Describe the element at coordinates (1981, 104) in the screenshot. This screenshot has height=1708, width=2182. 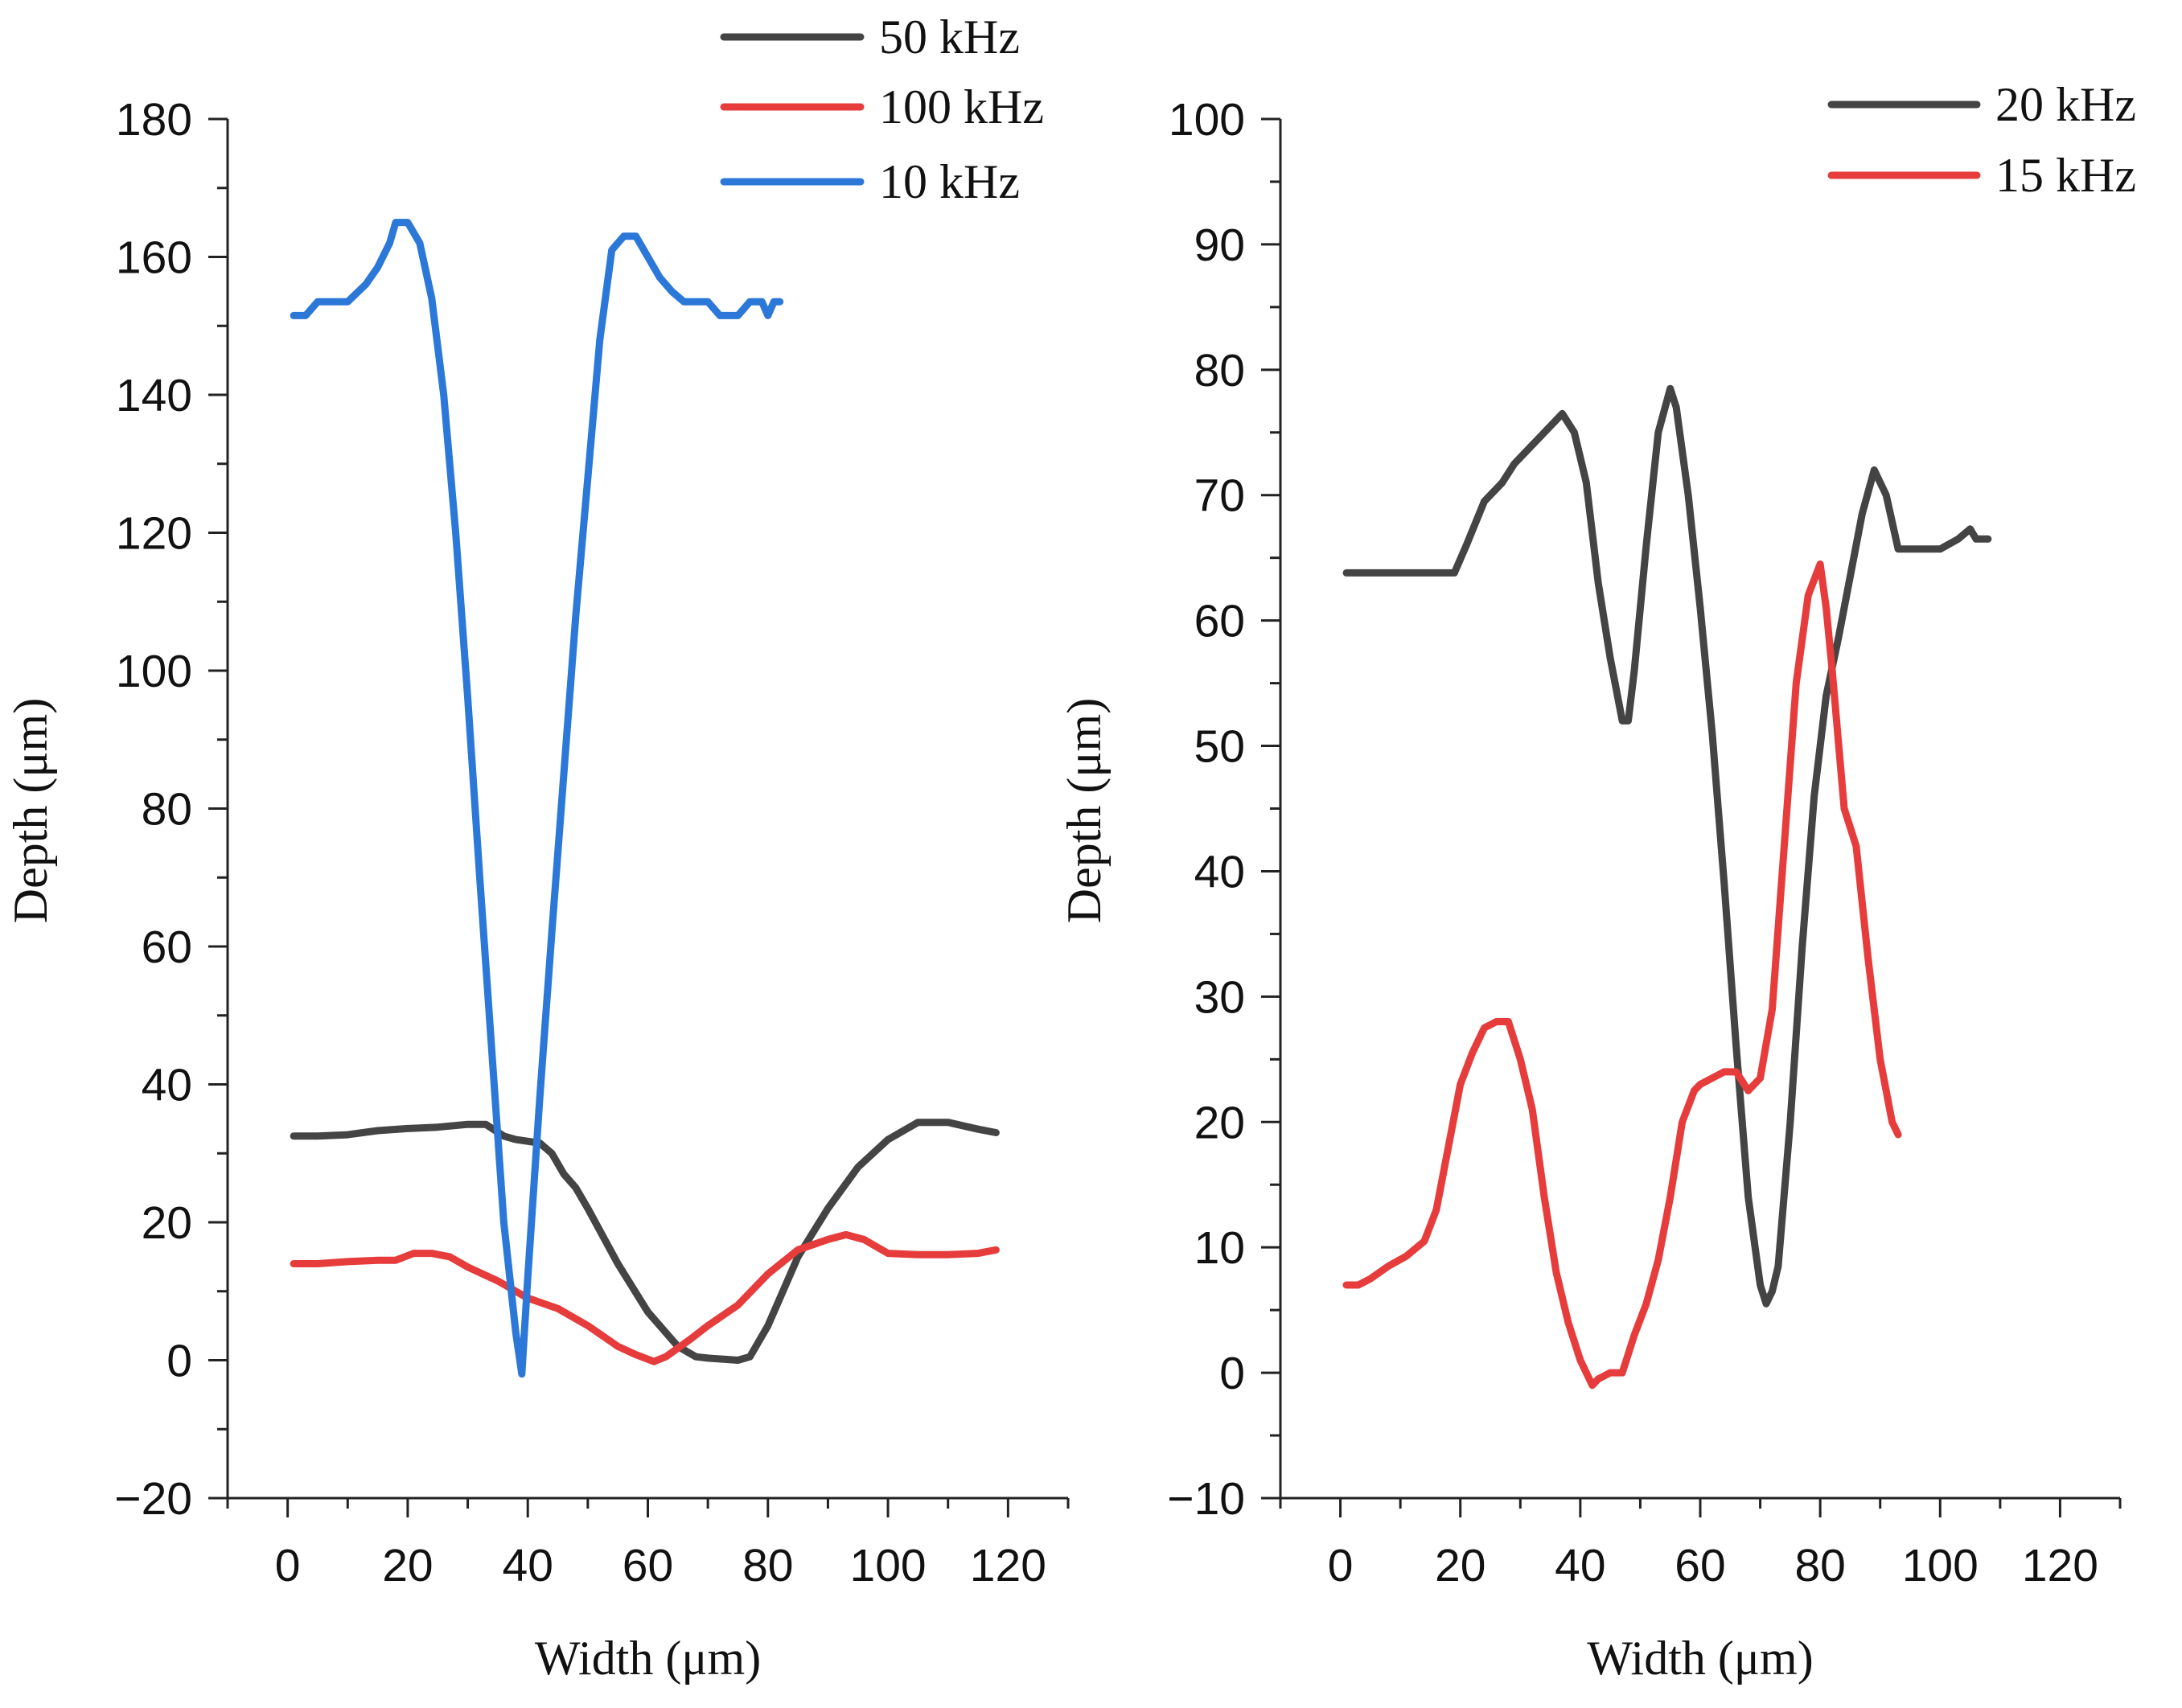
I see `legend-item-20-khz: 20 kHz` at that location.